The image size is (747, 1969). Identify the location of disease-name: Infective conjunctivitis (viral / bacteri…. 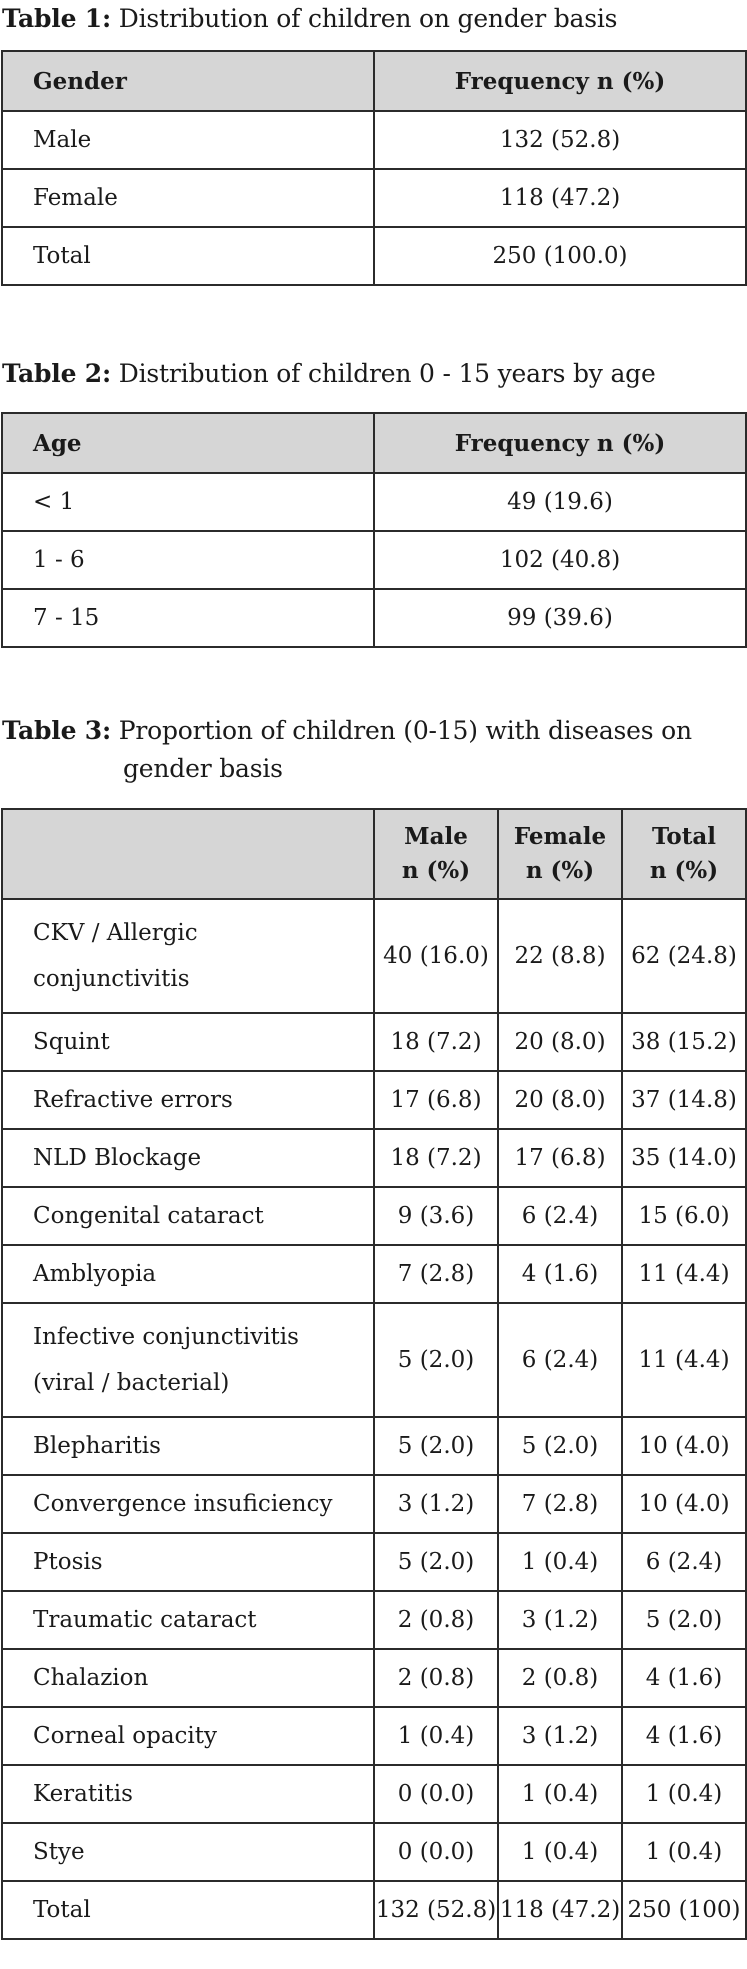
(188, 1360).